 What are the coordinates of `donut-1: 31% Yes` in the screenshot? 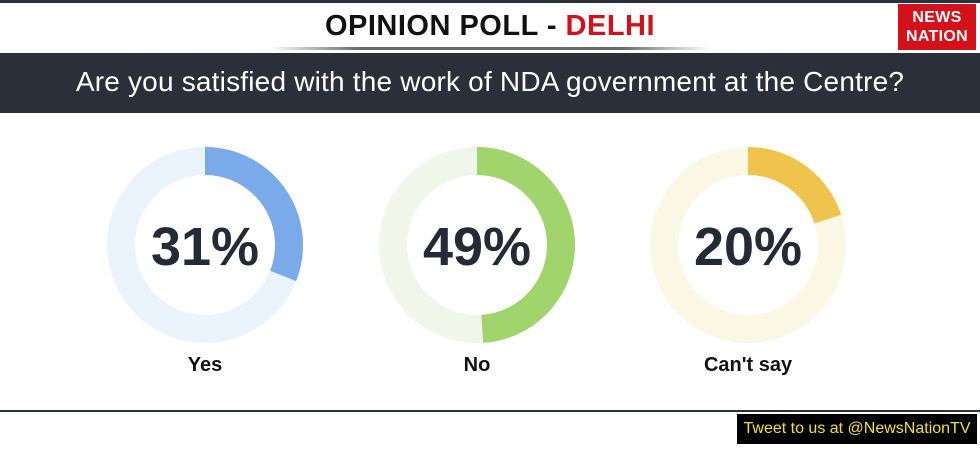 It's located at (205, 261).